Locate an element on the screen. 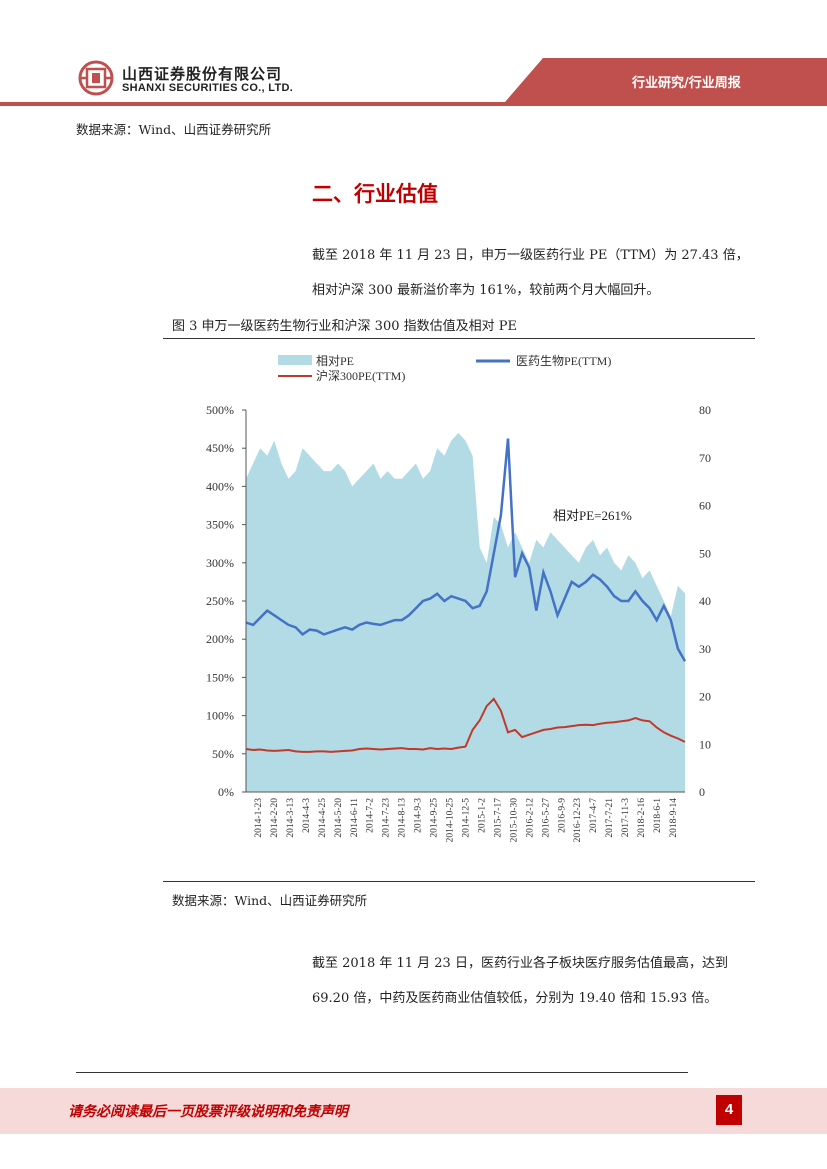  footer-disclaimer: 请务必阅读最后一页股票评级说明和免责声明 is located at coordinates (208, 1112).